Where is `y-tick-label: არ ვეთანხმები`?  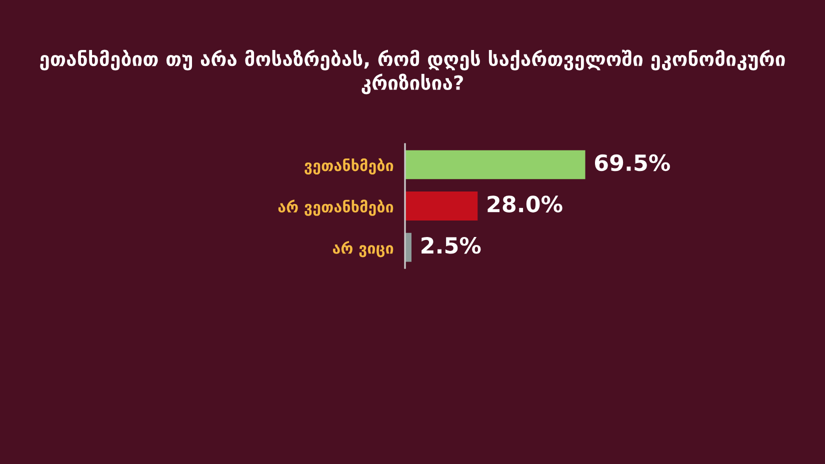
y-tick-label: არ ვეთანხმები is located at coordinates (336, 208).